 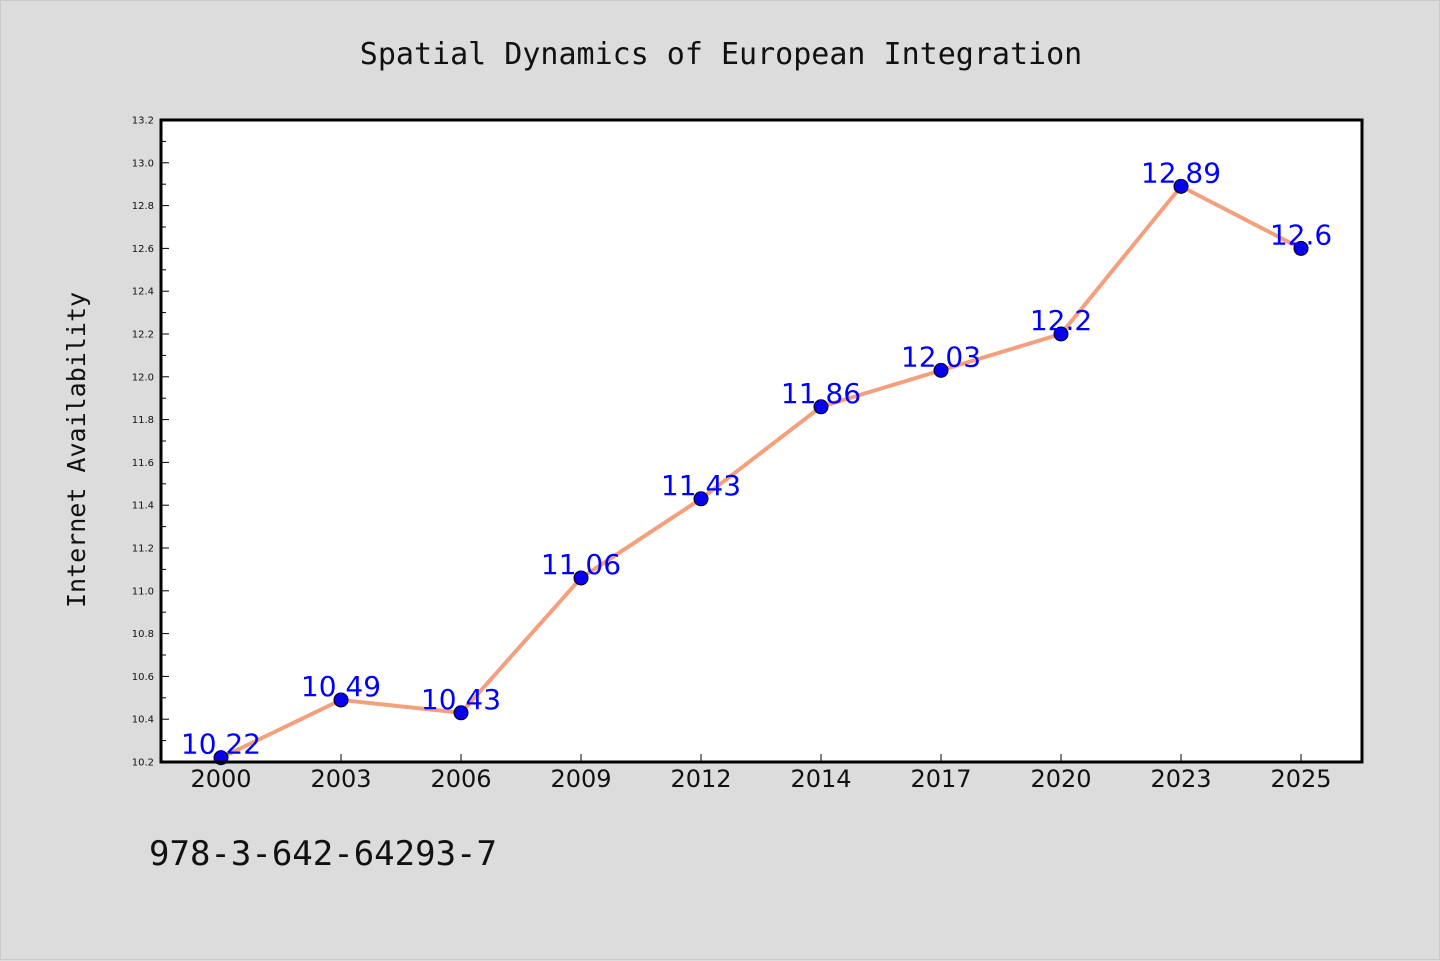 What do you see at coordinates (143, 292) in the screenshot?
I see `y-tick-label: 12.4` at bounding box center [143, 292].